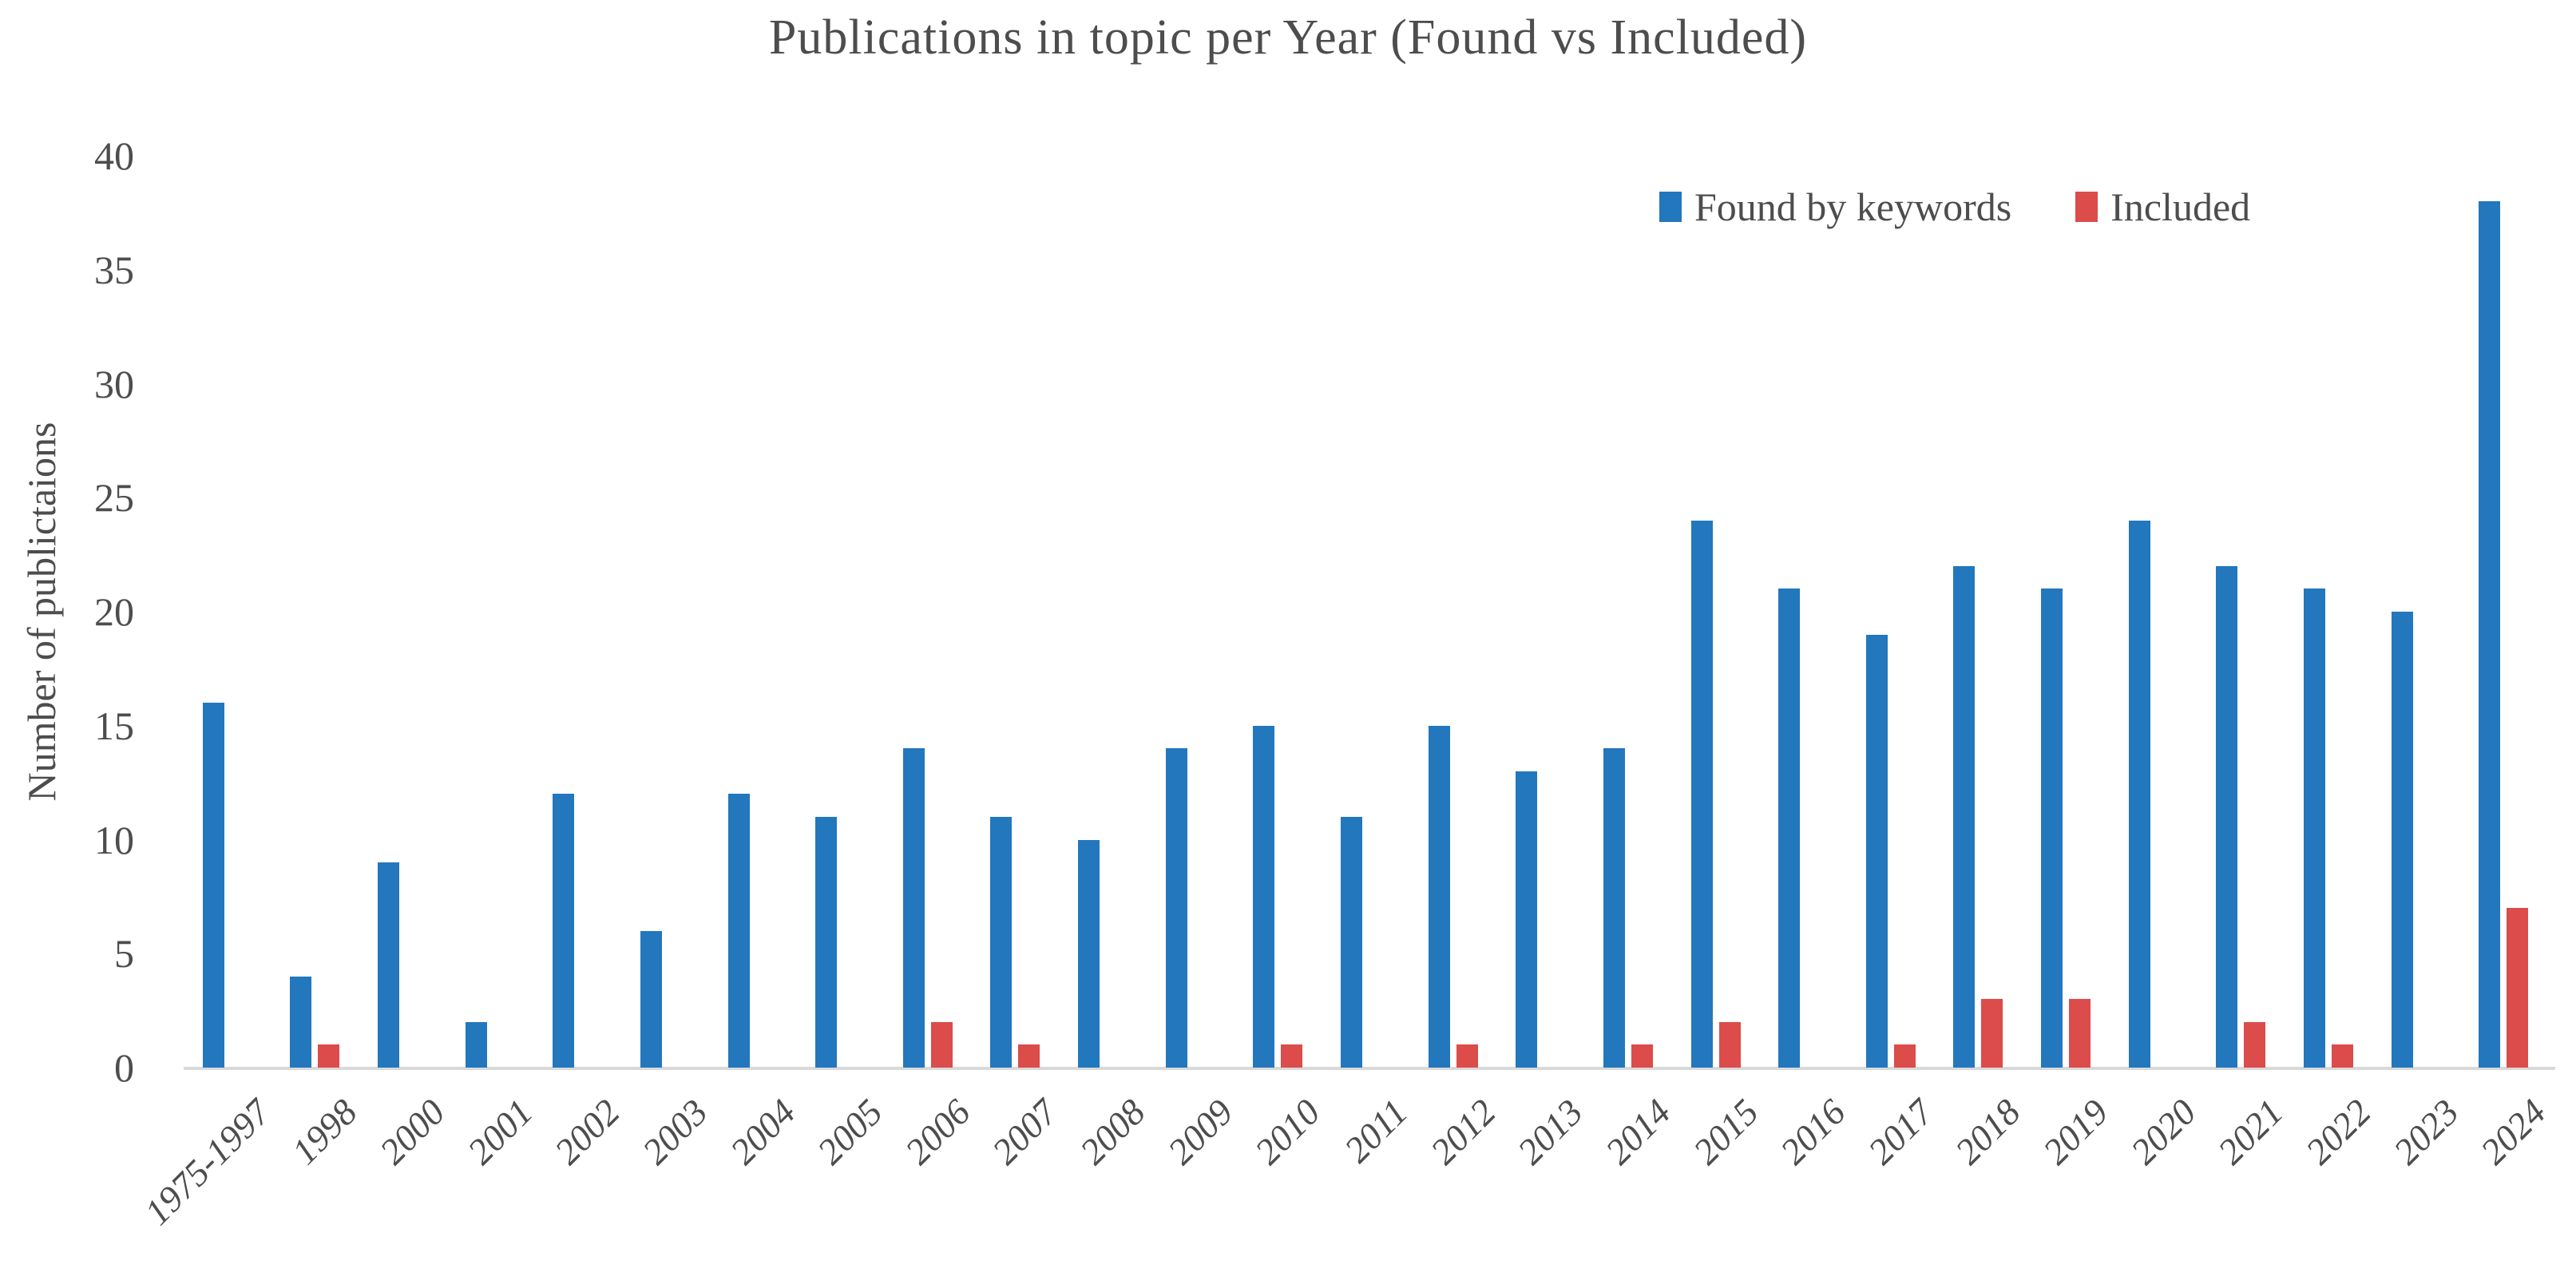 The height and width of the screenshot is (1284, 2576). Describe the element at coordinates (1292, 1056) in the screenshot. I see `bar-included-2010` at that location.